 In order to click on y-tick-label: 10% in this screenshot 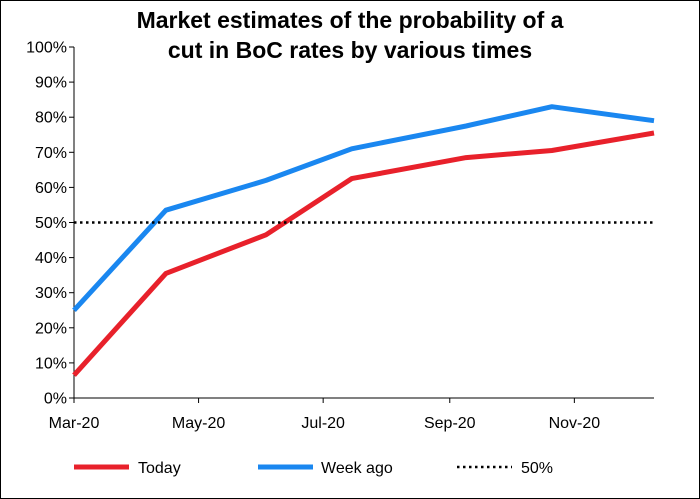, I will do `click(51, 363)`.